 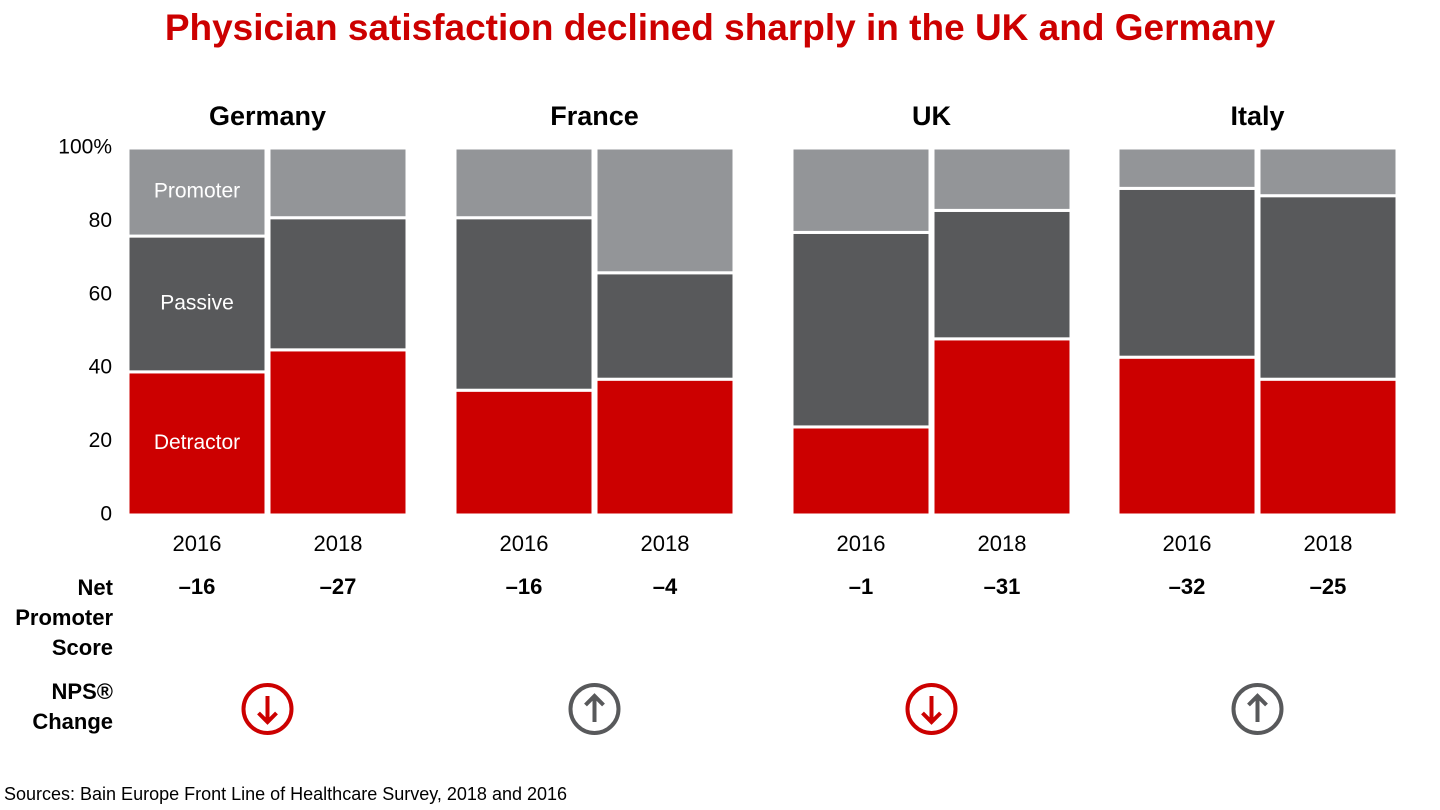 I want to click on segment-label: Promoter, so click(x=197, y=191).